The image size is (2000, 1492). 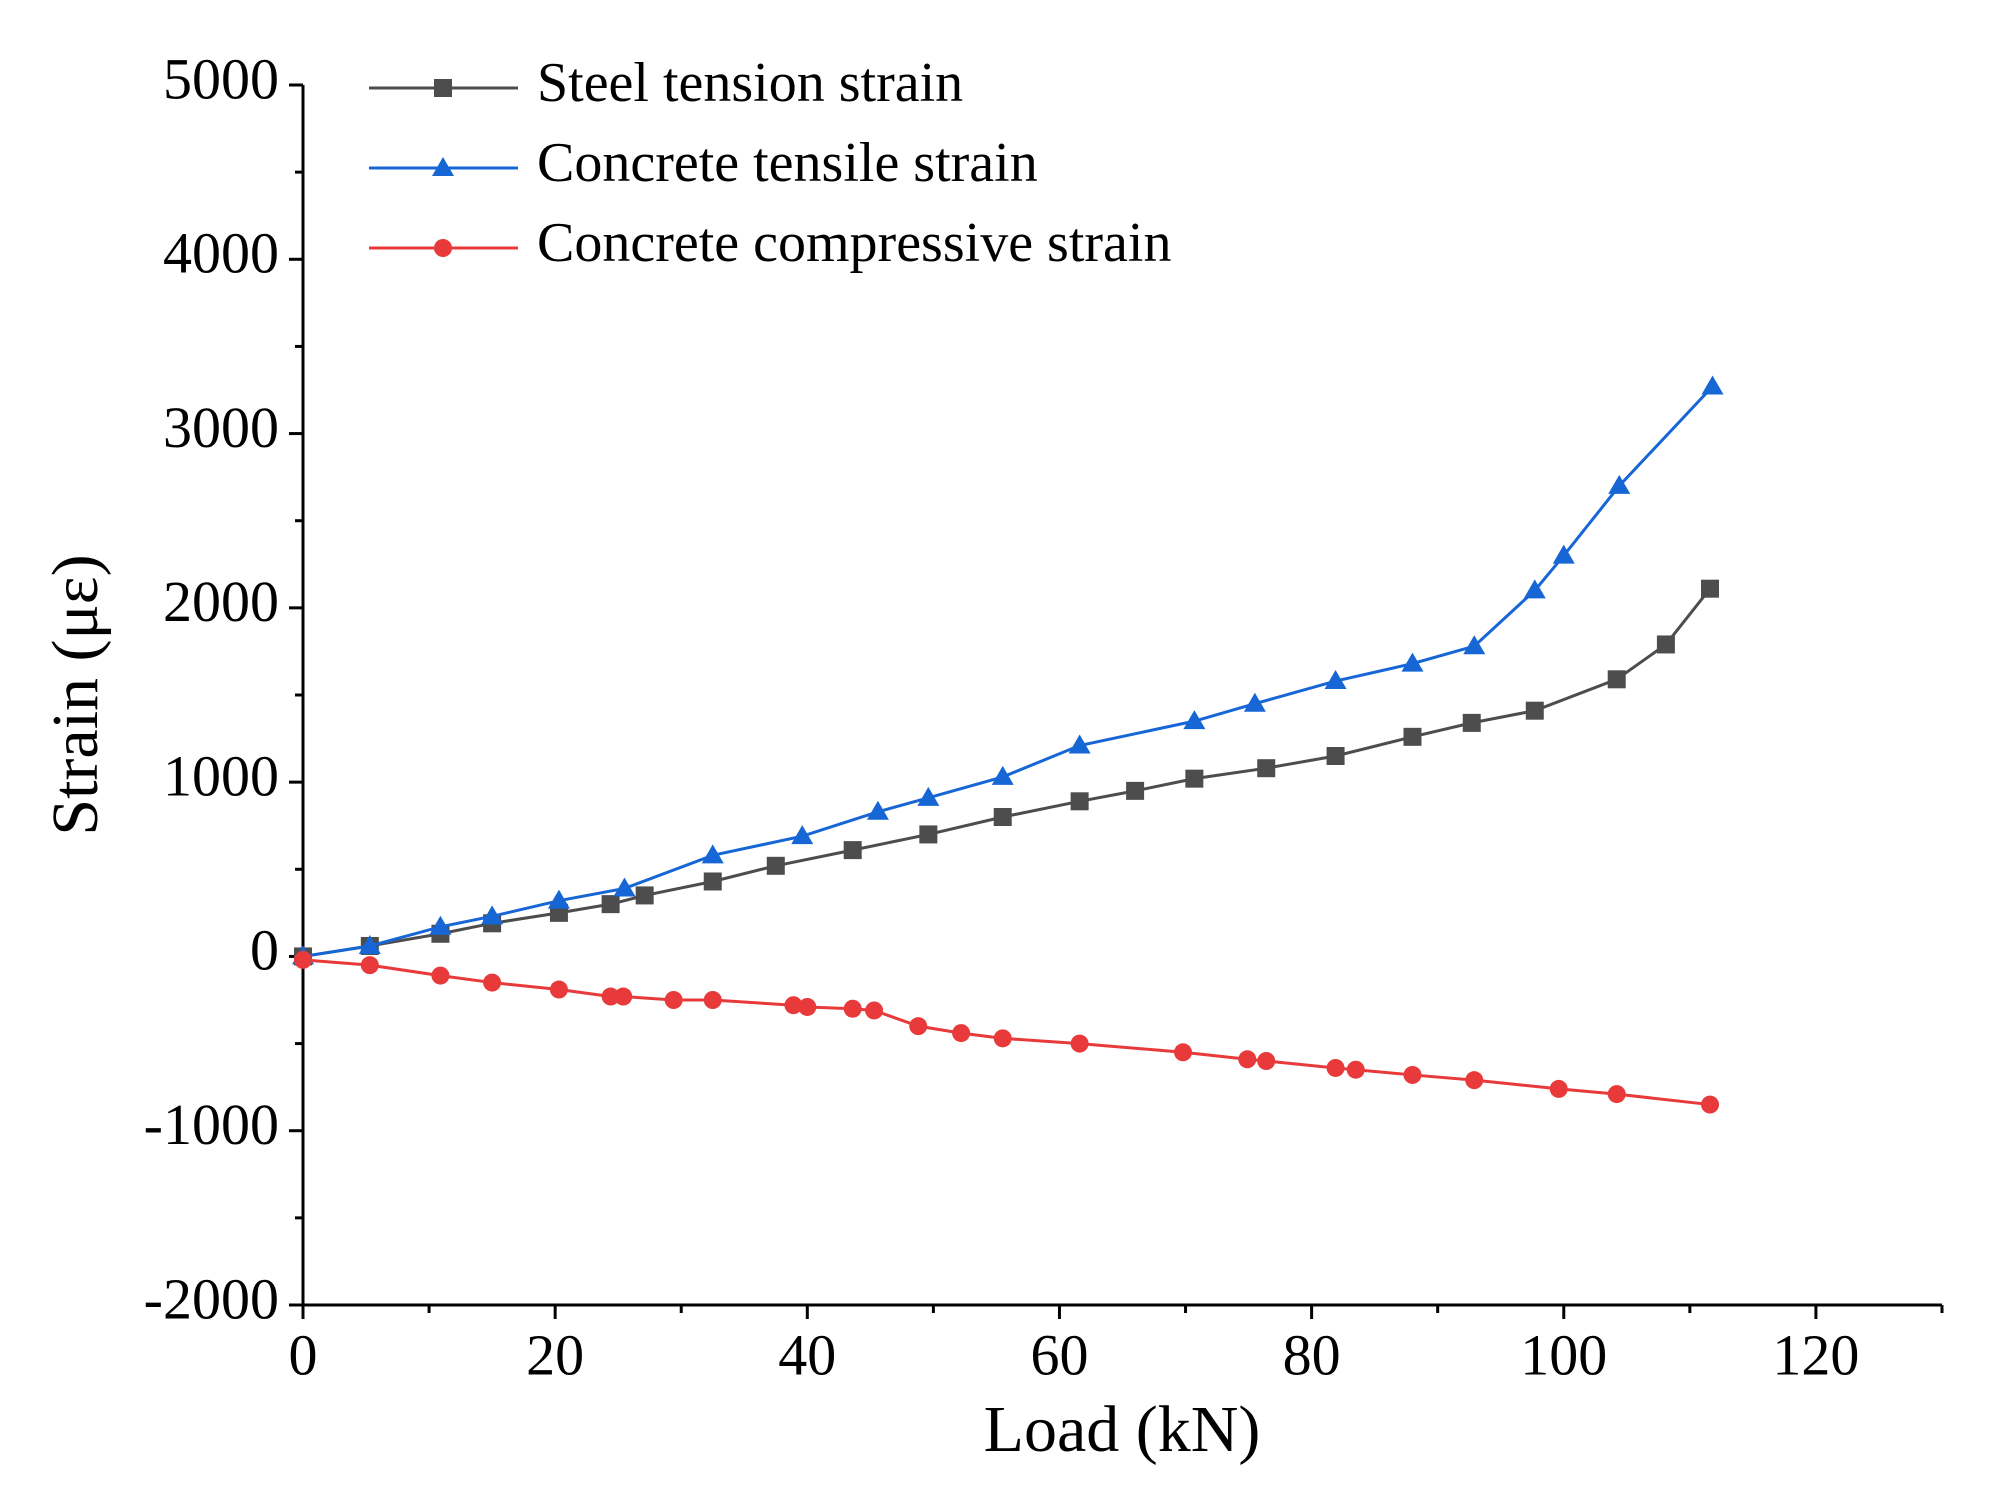 What do you see at coordinates (1312, 1354) in the screenshot?
I see `x-tick-label: 80` at bounding box center [1312, 1354].